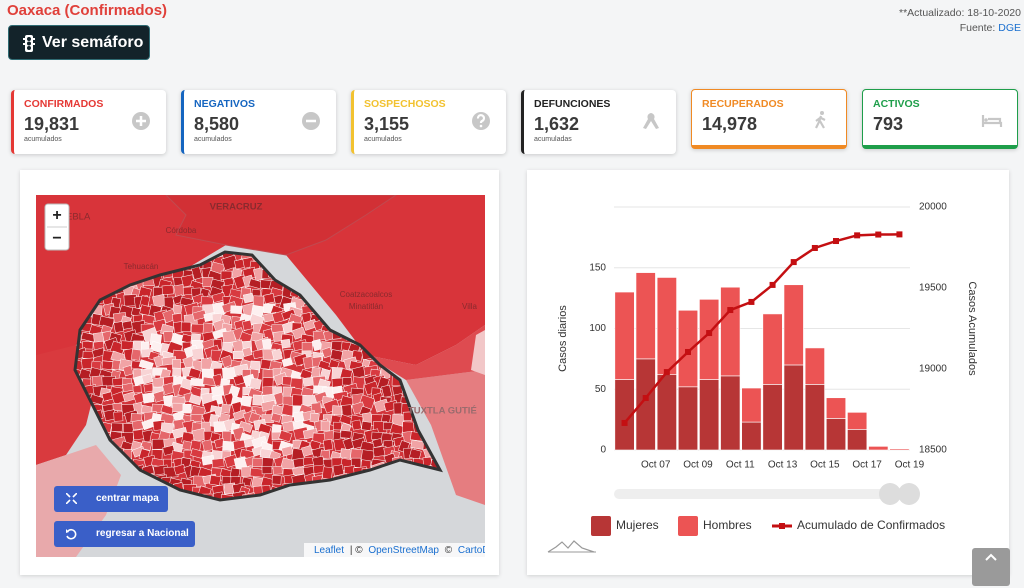  What do you see at coordinates (93, 42) in the screenshot?
I see `button-label: Ver semáforo` at bounding box center [93, 42].